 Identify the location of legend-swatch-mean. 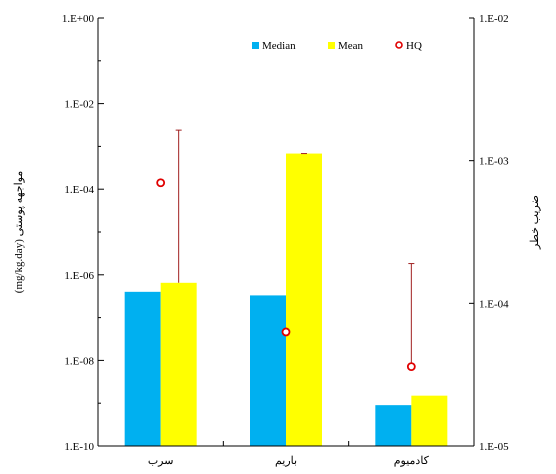
(331, 45).